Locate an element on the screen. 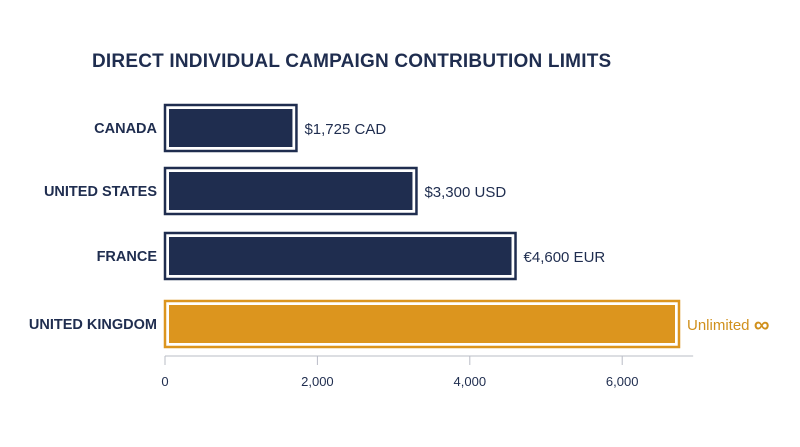 Image resolution: width=800 pixels, height=447 pixels. x-tick-label: 0 is located at coordinates (164, 381).